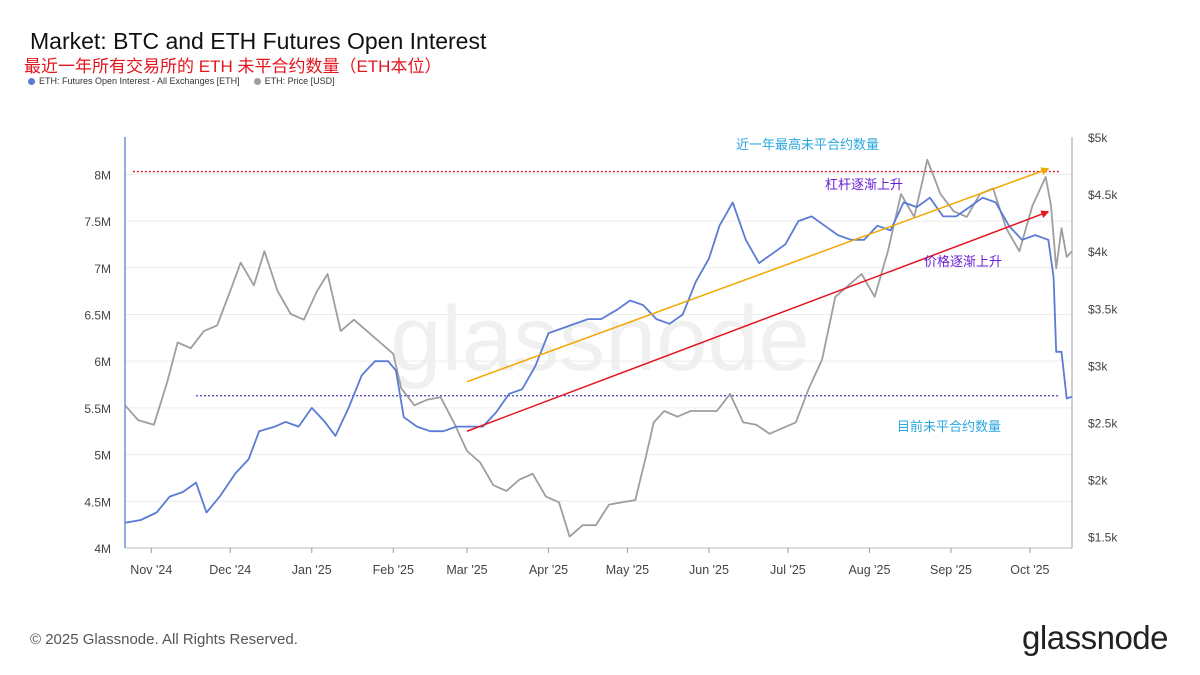 This screenshot has width=1200, height=675. What do you see at coordinates (1094, 339) in the screenshot?
I see `y-axis-right: $1.5k $2k $2.5k $3k $3.5k $4k $4.5k $5k` at bounding box center [1094, 339].